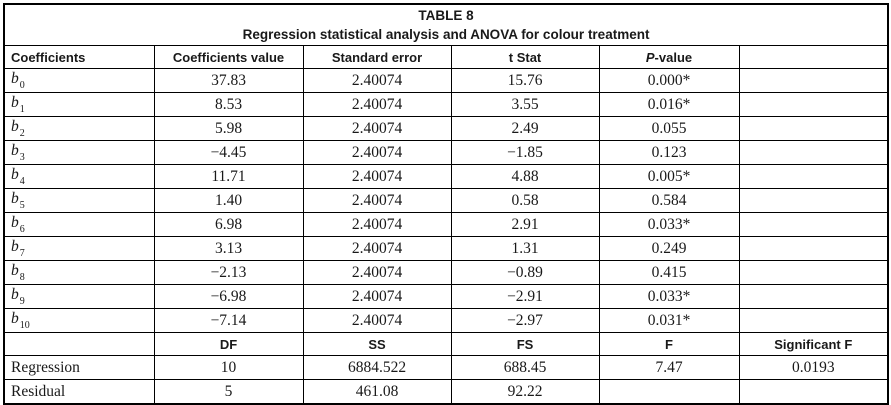 The width and height of the screenshot is (891, 405). I want to click on coefficient-subscript: 4, so click(22, 181).